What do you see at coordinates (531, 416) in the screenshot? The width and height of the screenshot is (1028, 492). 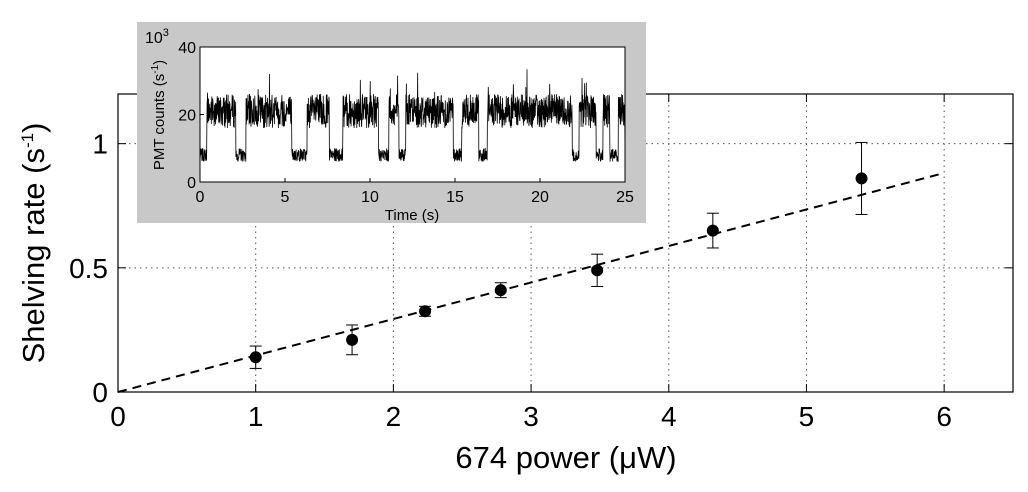 I see `x-tick-label: 3` at bounding box center [531, 416].